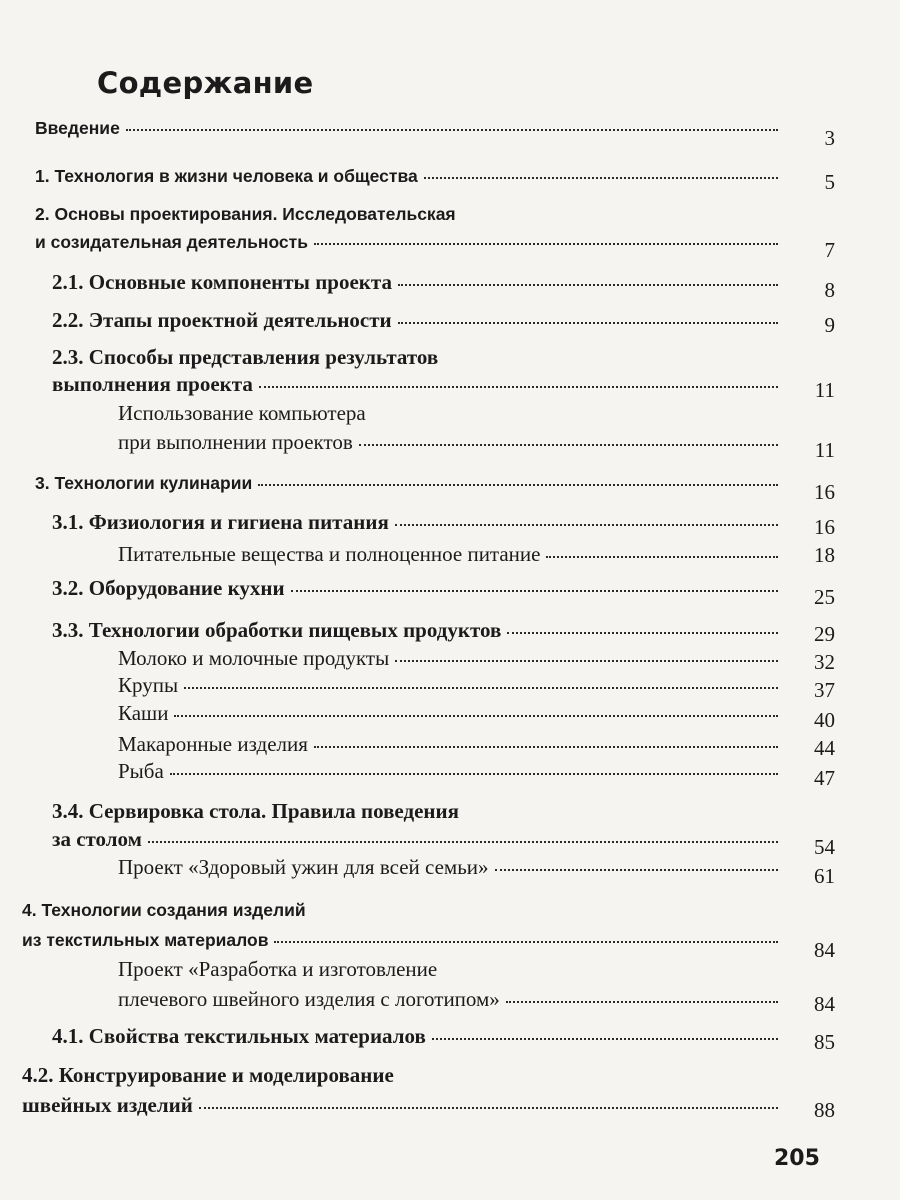 The image size is (900, 1200). What do you see at coordinates (415, 522) in the screenshot?
I see `toc-entry-line: 3.1. Физиология и гигиена питания` at bounding box center [415, 522].